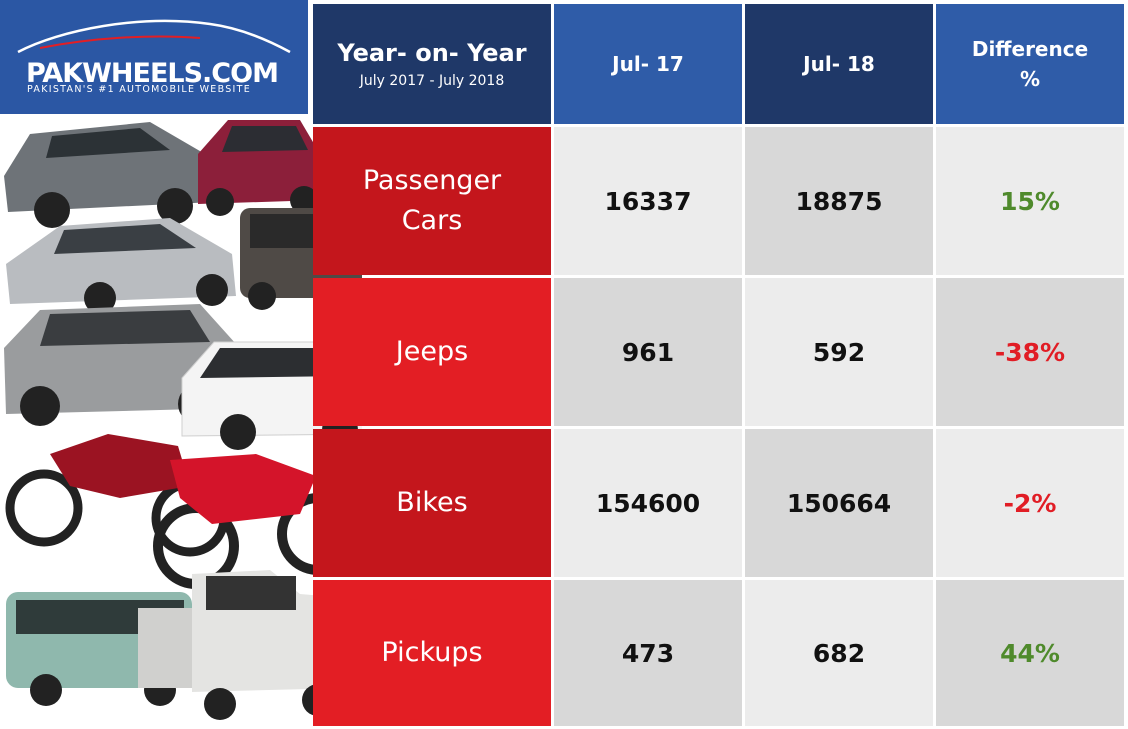  I want to click on column-header-jul18: Jul- 18, so click(839, 64).